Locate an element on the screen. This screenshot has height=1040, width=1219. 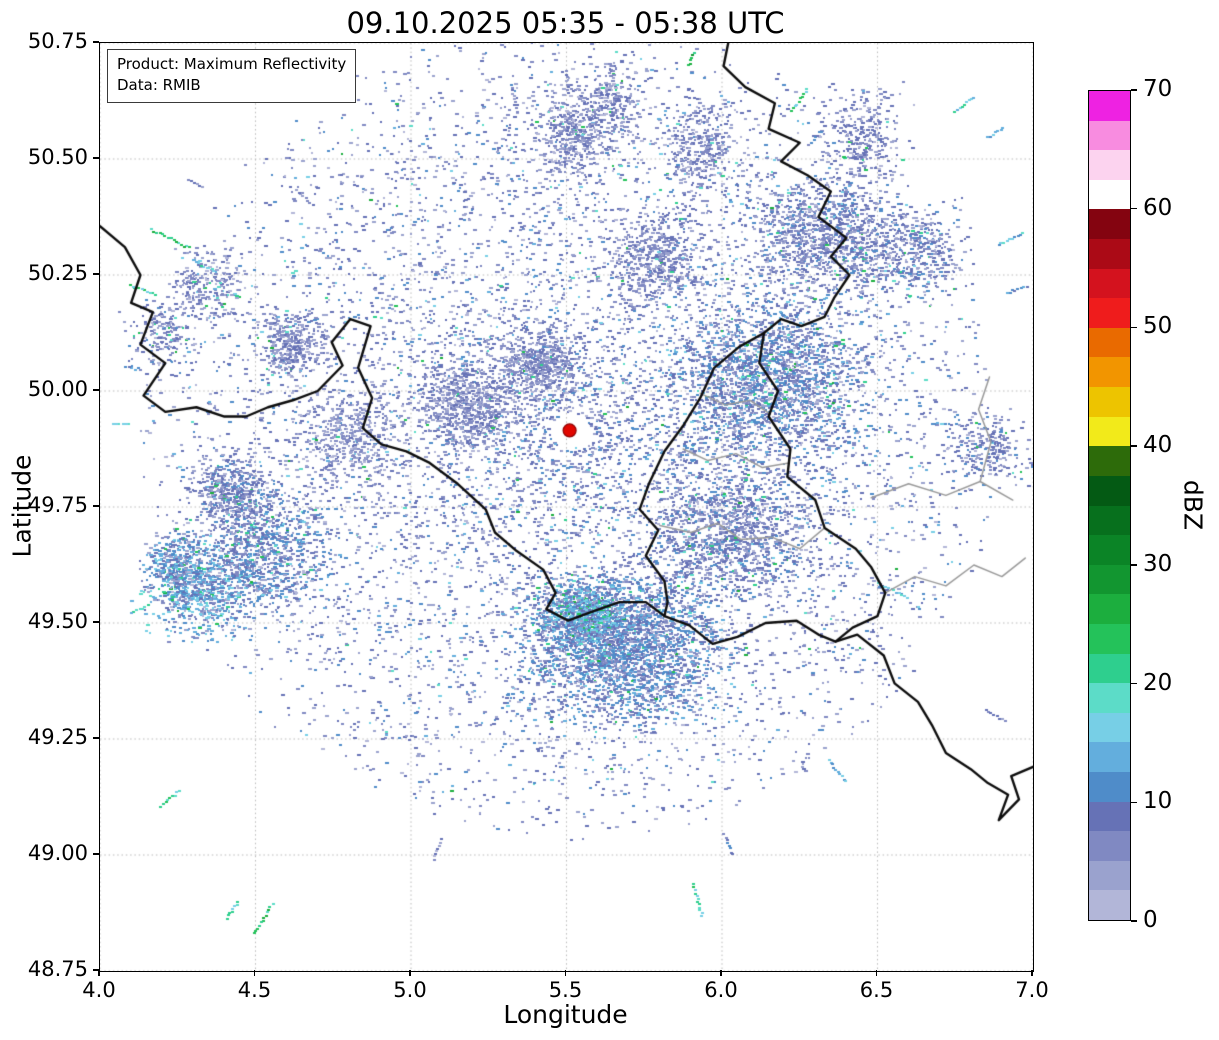
x-tick-label: 4.0 is located at coordinates (99, 990).